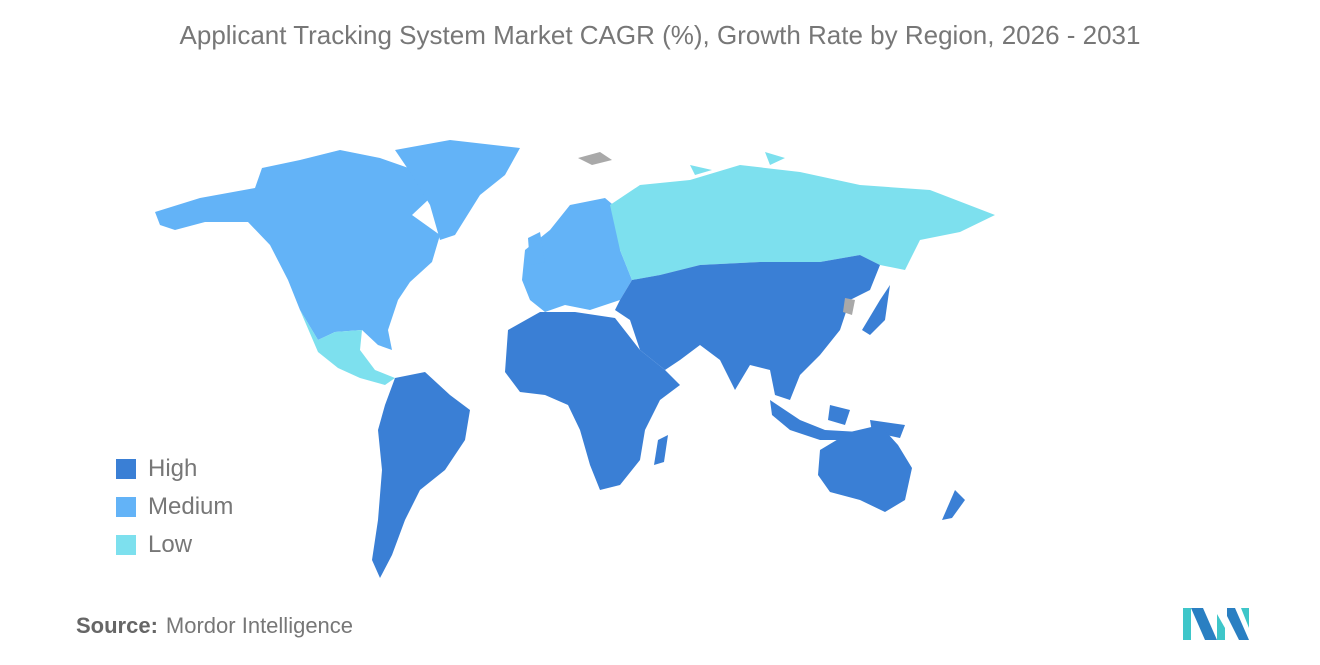 The height and width of the screenshot is (665, 1320). What do you see at coordinates (577, 255) in the screenshot?
I see `region-europe` at bounding box center [577, 255].